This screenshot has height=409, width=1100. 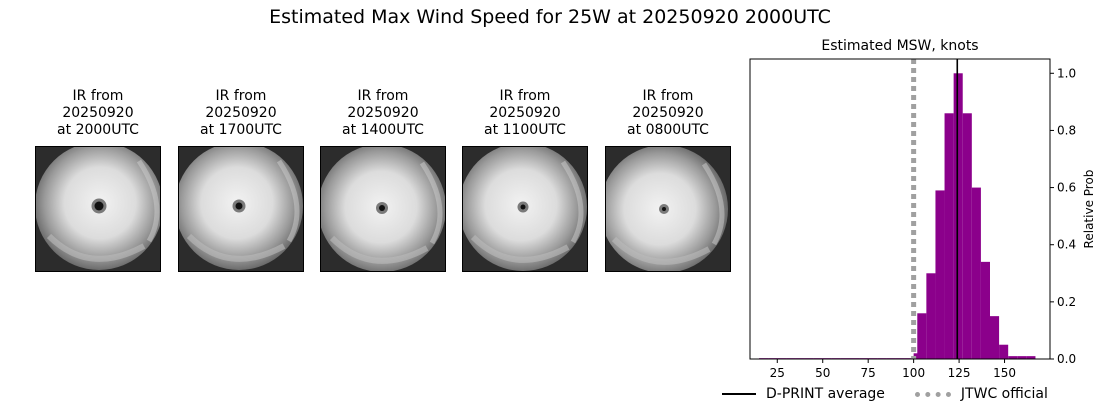 What do you see at coordinates (668, 130) in the screenshot?
I see `ir-caption-line3: at 0800UTC` at bounding box center [668, 130].